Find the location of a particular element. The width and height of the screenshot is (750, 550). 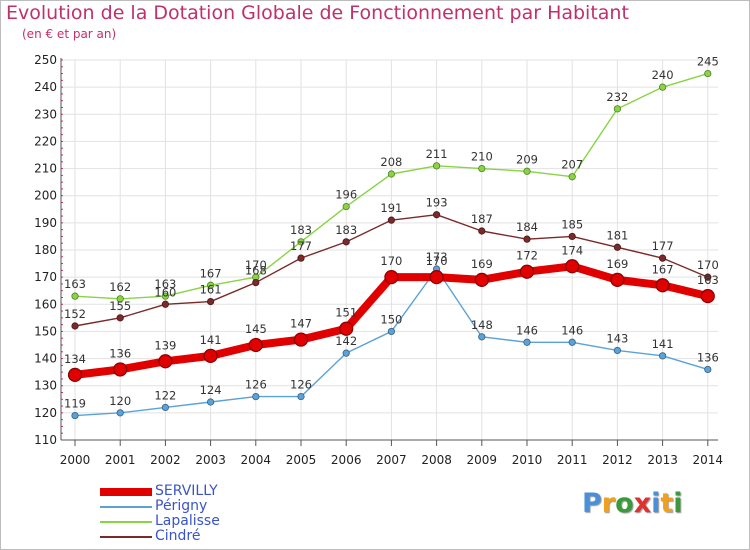

y-tick-label-230: 230 is located at coordinates (45, 114).